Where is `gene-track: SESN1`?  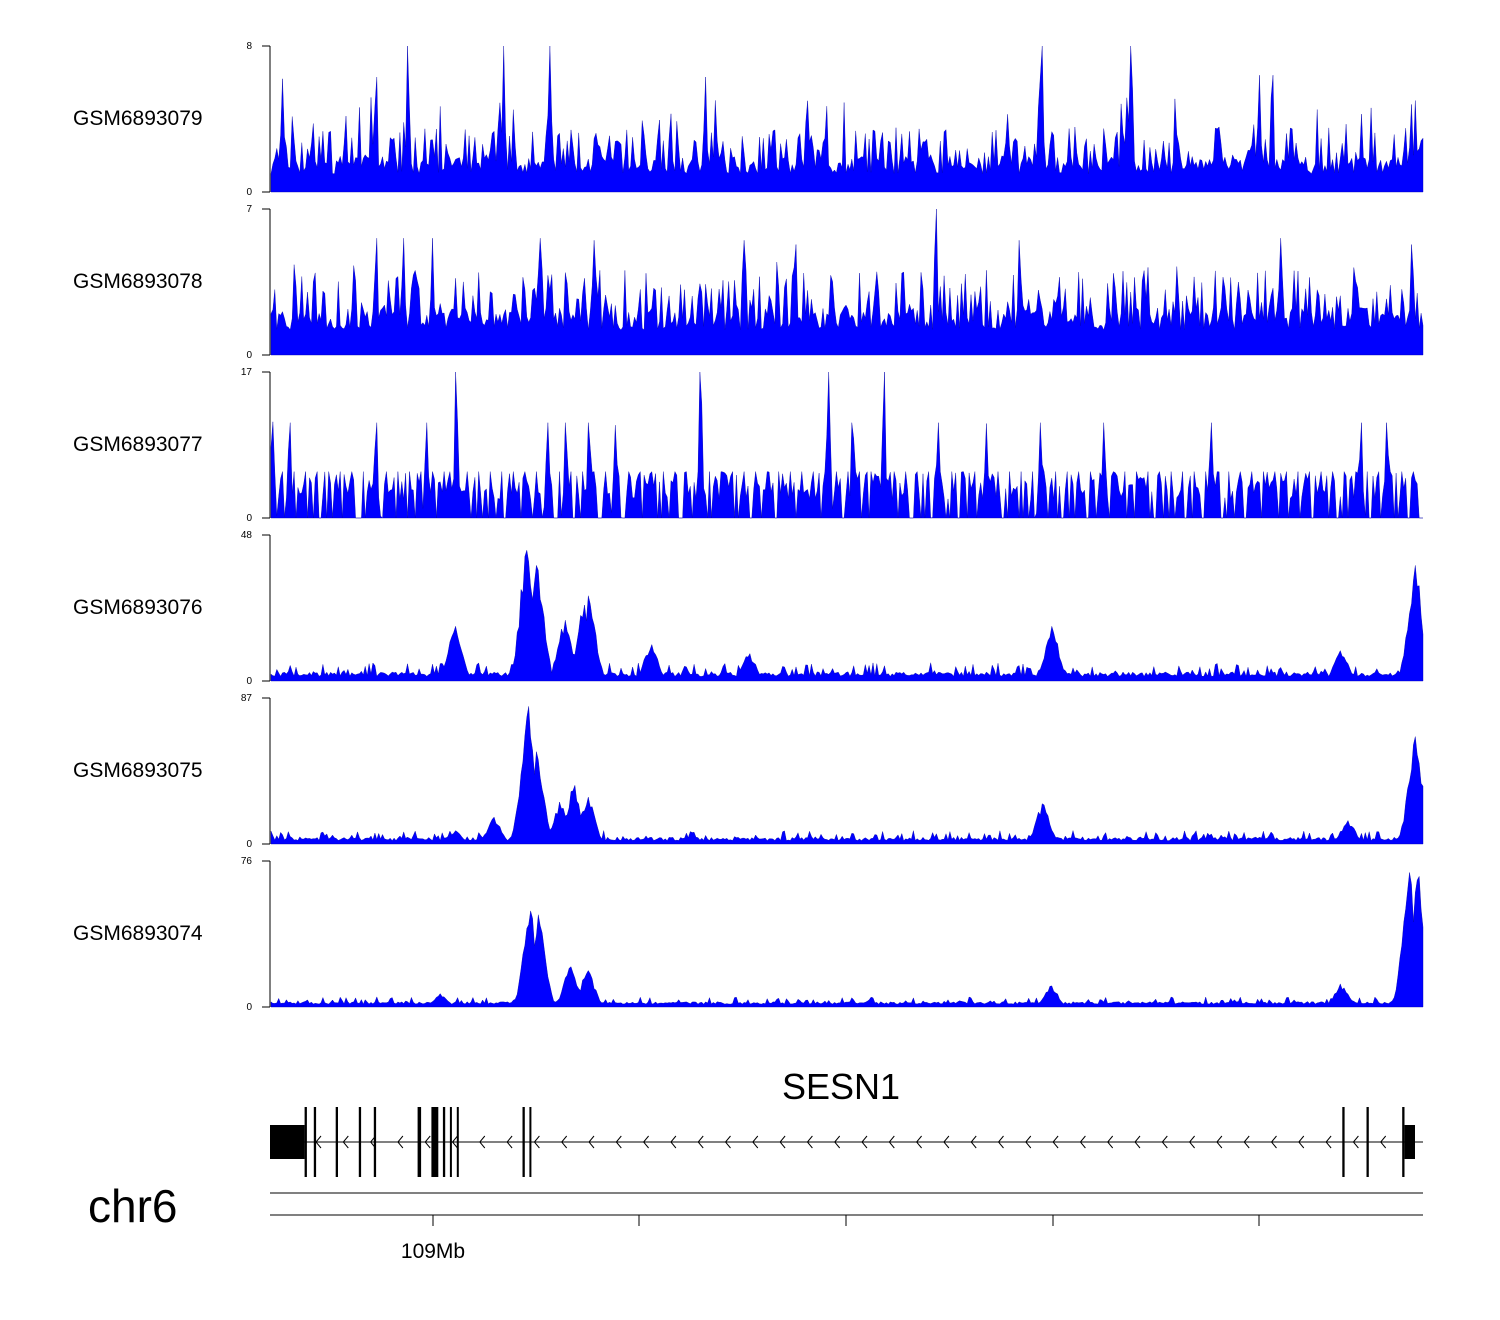 gene-track: SESN1 is located at coordinates (846, 1121).